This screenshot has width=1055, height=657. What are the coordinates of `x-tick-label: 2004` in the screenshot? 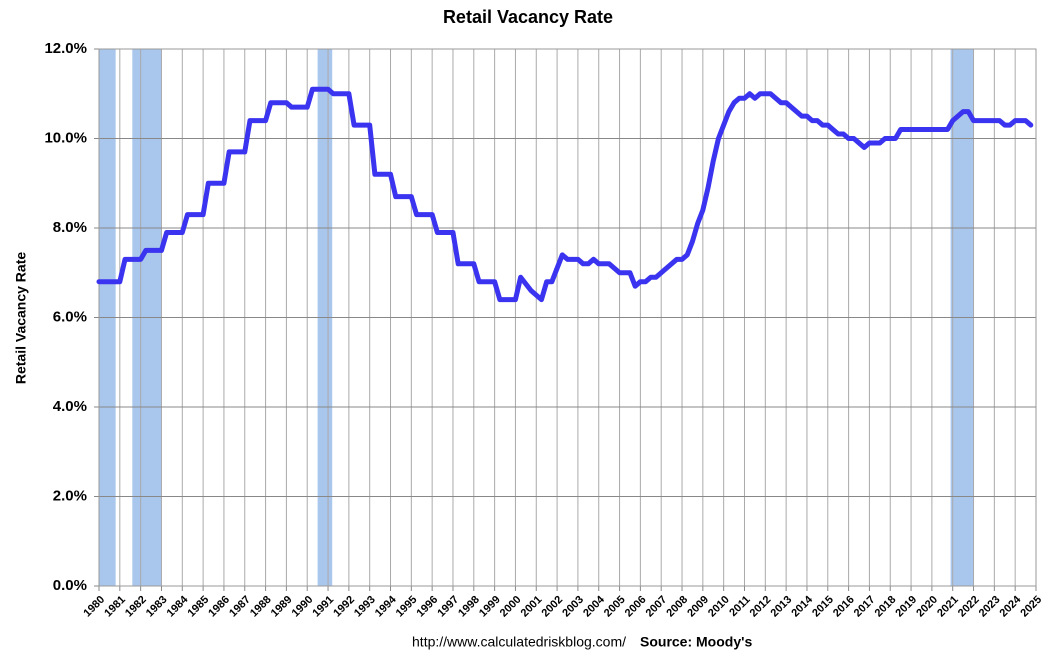 It's located at (594, 606).